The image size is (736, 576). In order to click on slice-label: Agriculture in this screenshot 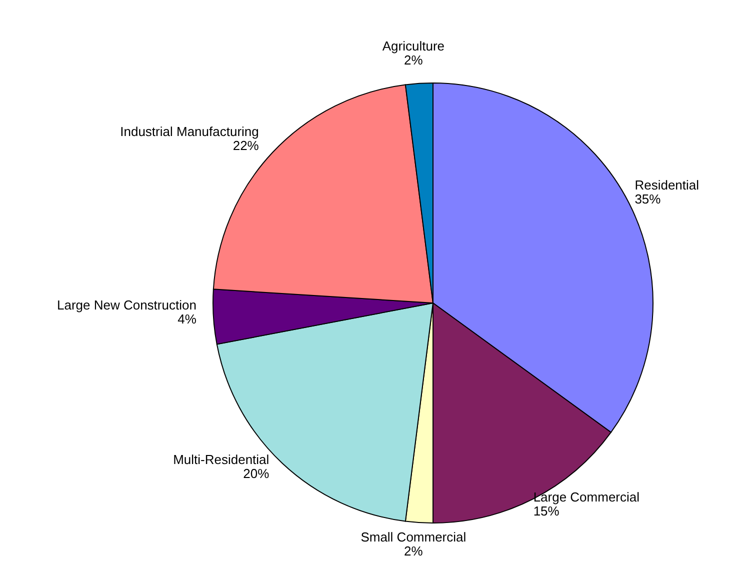, I will do `click(413, 46)`.